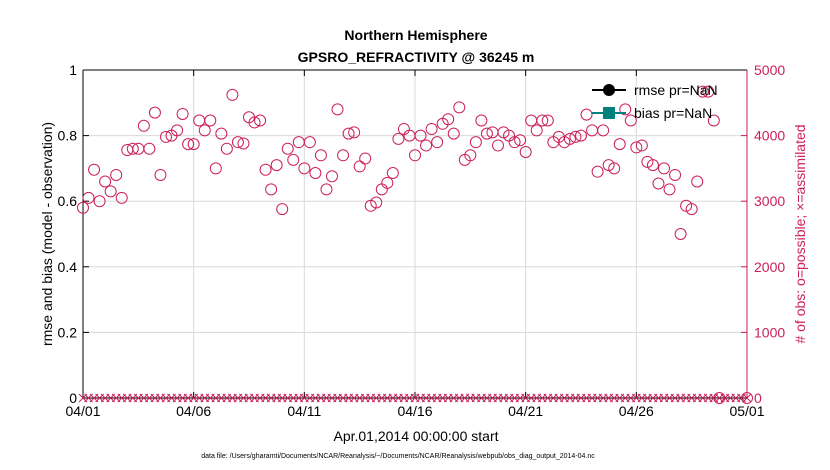 Image resolution: width=830 pixels, height=470 pixels. I want to click on x-tick-label: 04/11, so click(304, 411).